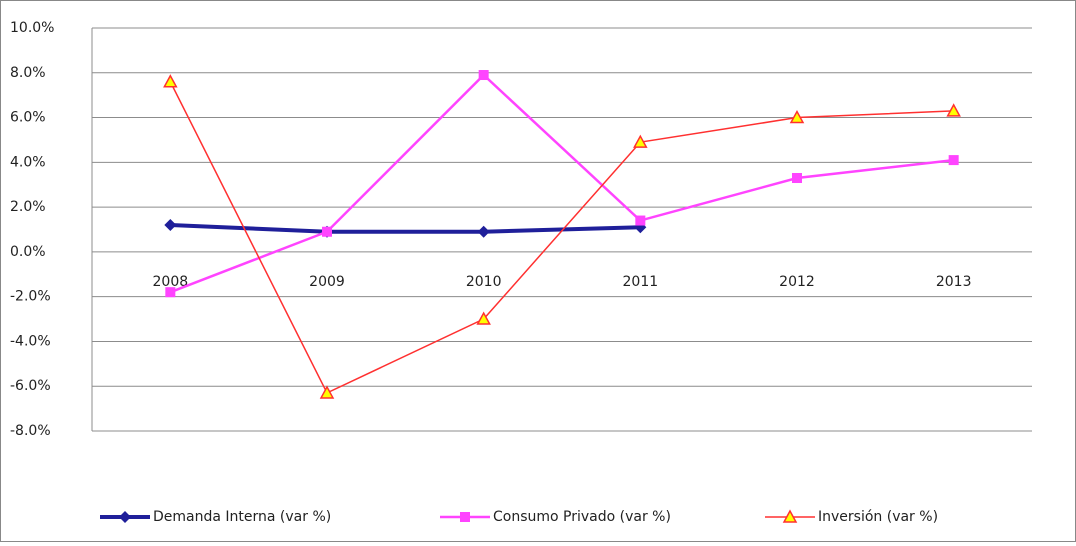  Describe the element at coordinates (28, 207) in the screenshot. I see `y-tick-label: 2.0%` at that location.